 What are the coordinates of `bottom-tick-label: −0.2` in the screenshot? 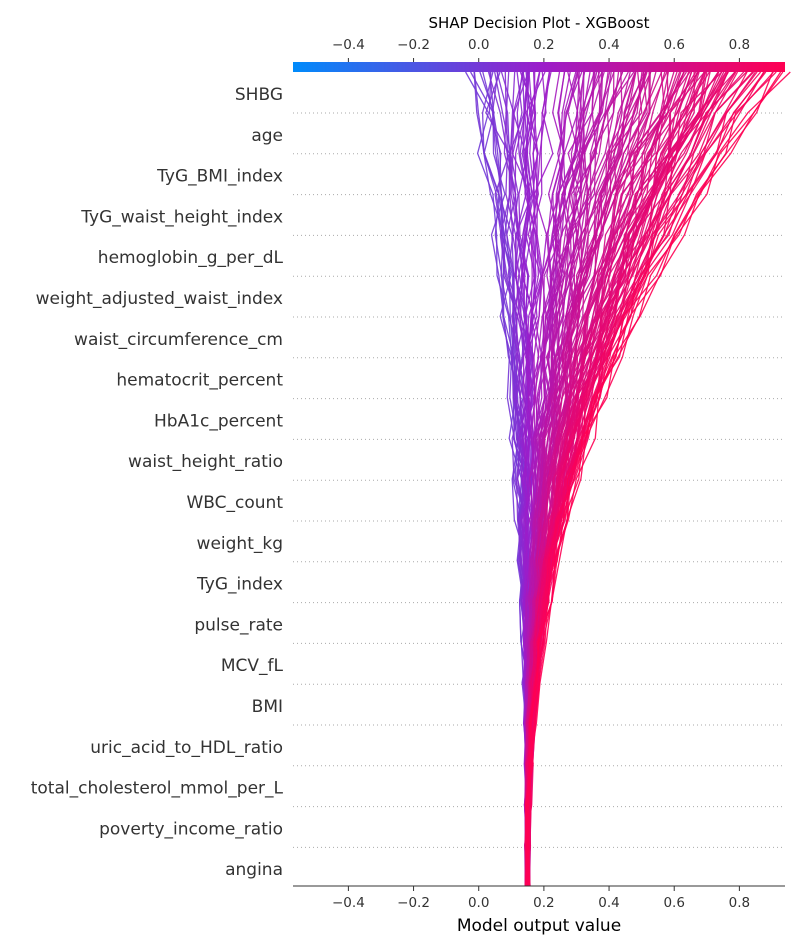 It's located at (413, 903).